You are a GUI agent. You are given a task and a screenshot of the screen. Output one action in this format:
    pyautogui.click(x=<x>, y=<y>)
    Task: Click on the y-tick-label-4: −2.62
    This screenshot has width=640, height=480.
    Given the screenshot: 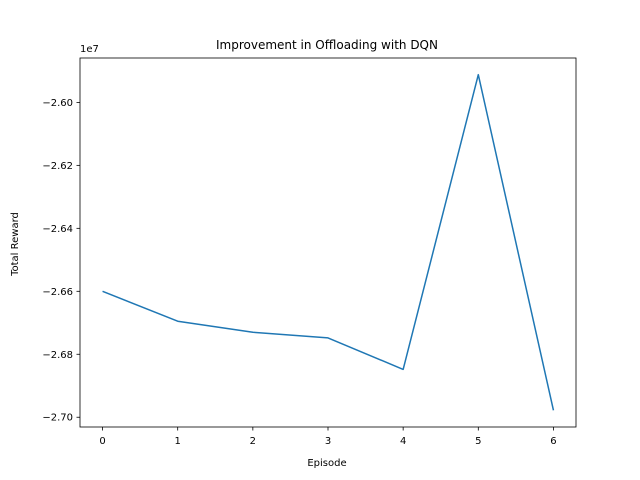 What is the action you would take?
    pyautogui.click(x=57, y=166)
    